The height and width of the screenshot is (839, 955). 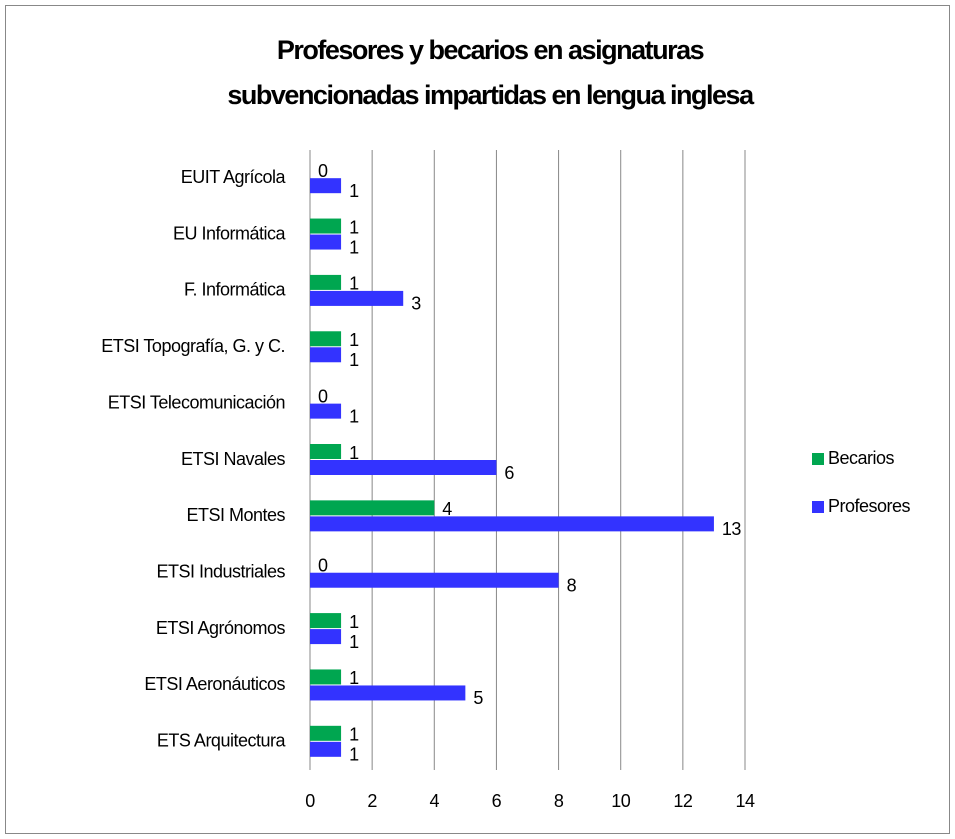 What do you see at coordinates (861, 458) in the screenshot?
I see `legend-label: Becarios` at bounding box center [861, 458].